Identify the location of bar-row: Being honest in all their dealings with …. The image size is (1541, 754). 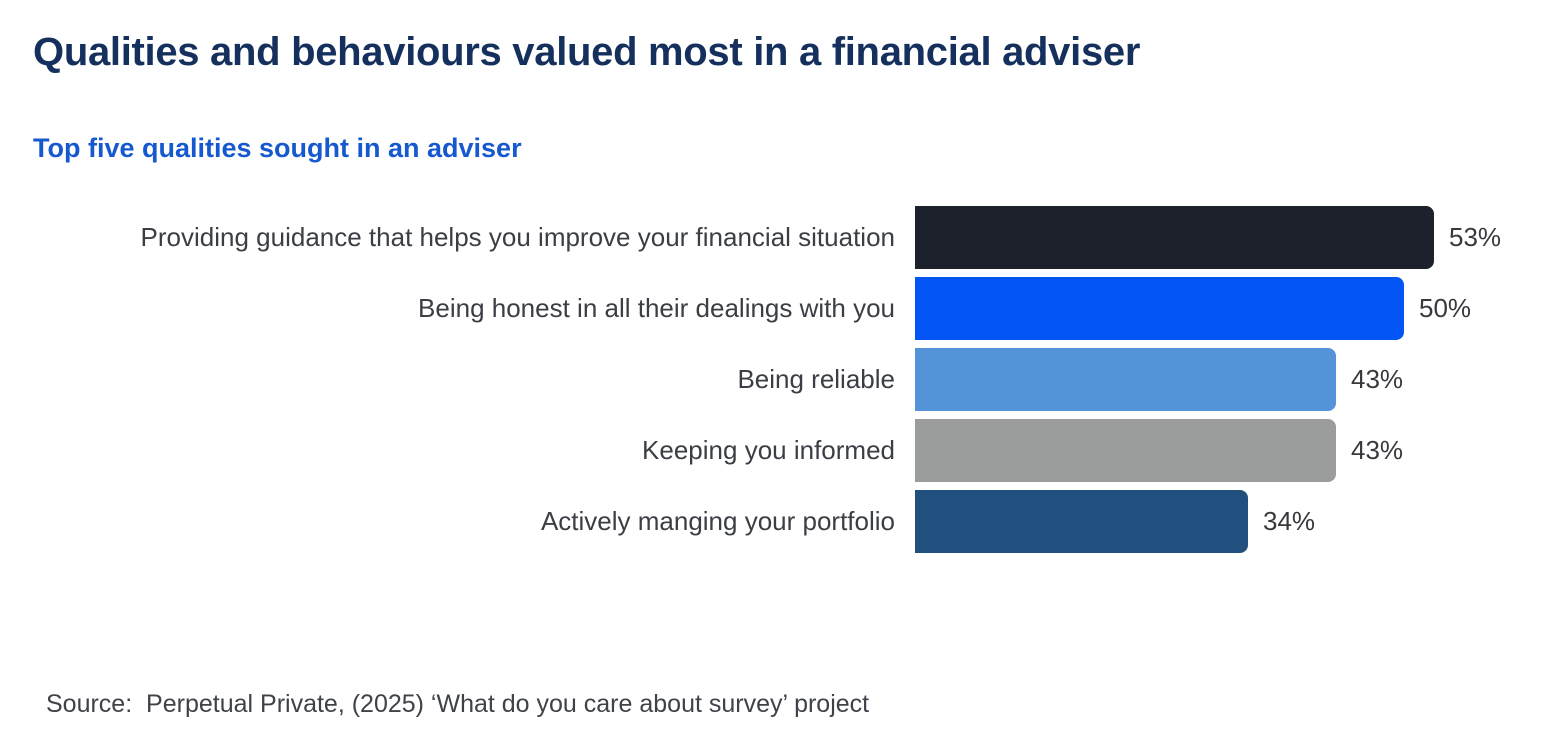
(770, 308).